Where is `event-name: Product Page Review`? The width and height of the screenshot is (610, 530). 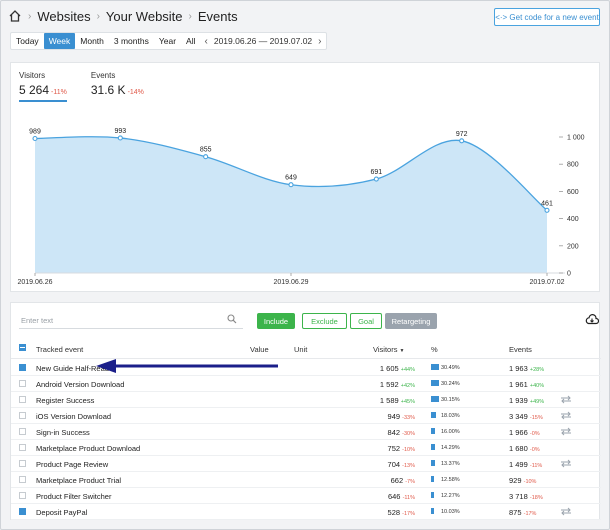 event-name: Product Page Review is located at coordinates (72, 464).